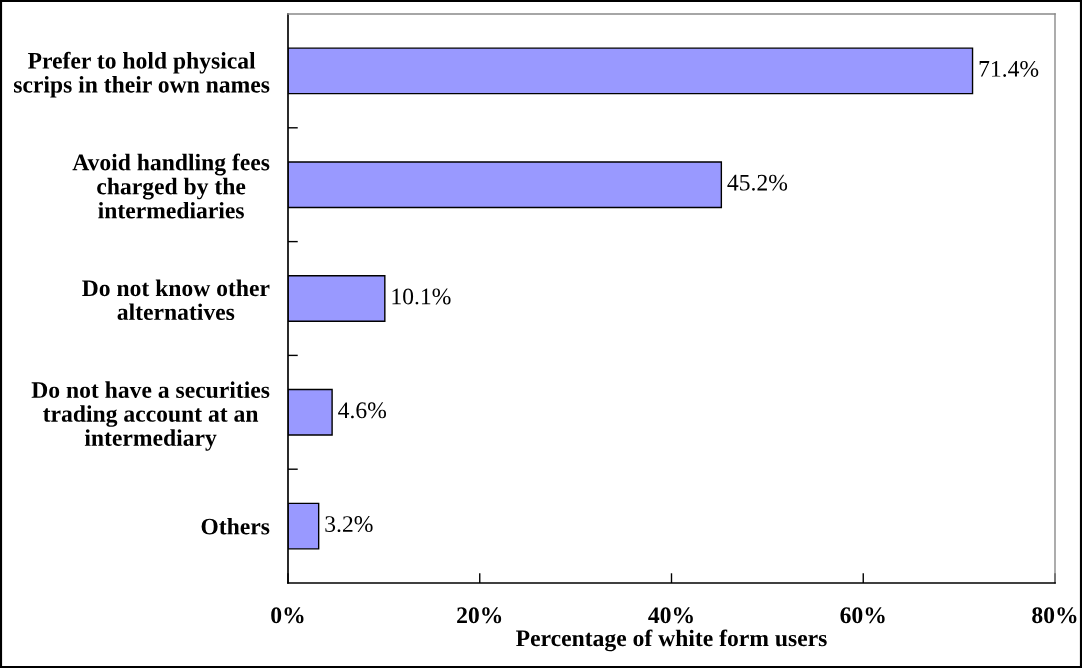 Image resolution: width=1082 pixels, height=668 pixels. What do you see at coordinates (1009, 68) in the screenshot?
I see `data-label: 71.4%` at bounding box center [1009, 68].